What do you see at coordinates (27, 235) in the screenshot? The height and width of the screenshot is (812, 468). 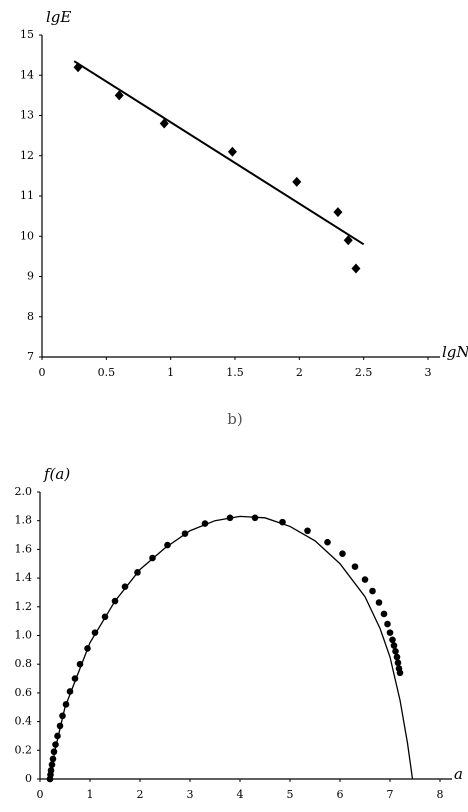 I see `y-tick-label: 10` at bounding box center [27, 235].